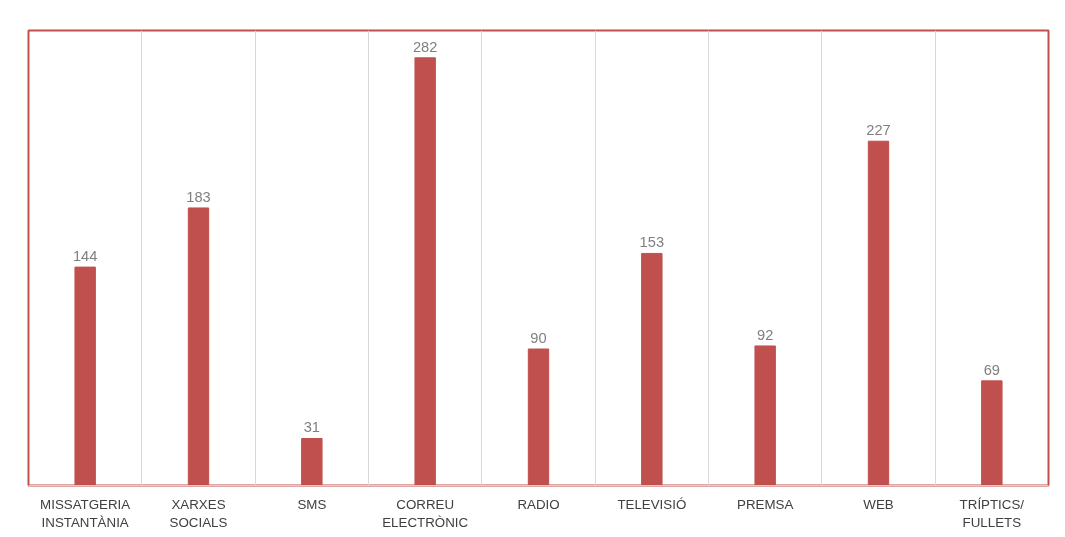 Image resolution: width=1065 pixels, height=537 pixels. Describe the element at coordinates (538, 338) in the screenshot. I see `data-label: 90` at that location.